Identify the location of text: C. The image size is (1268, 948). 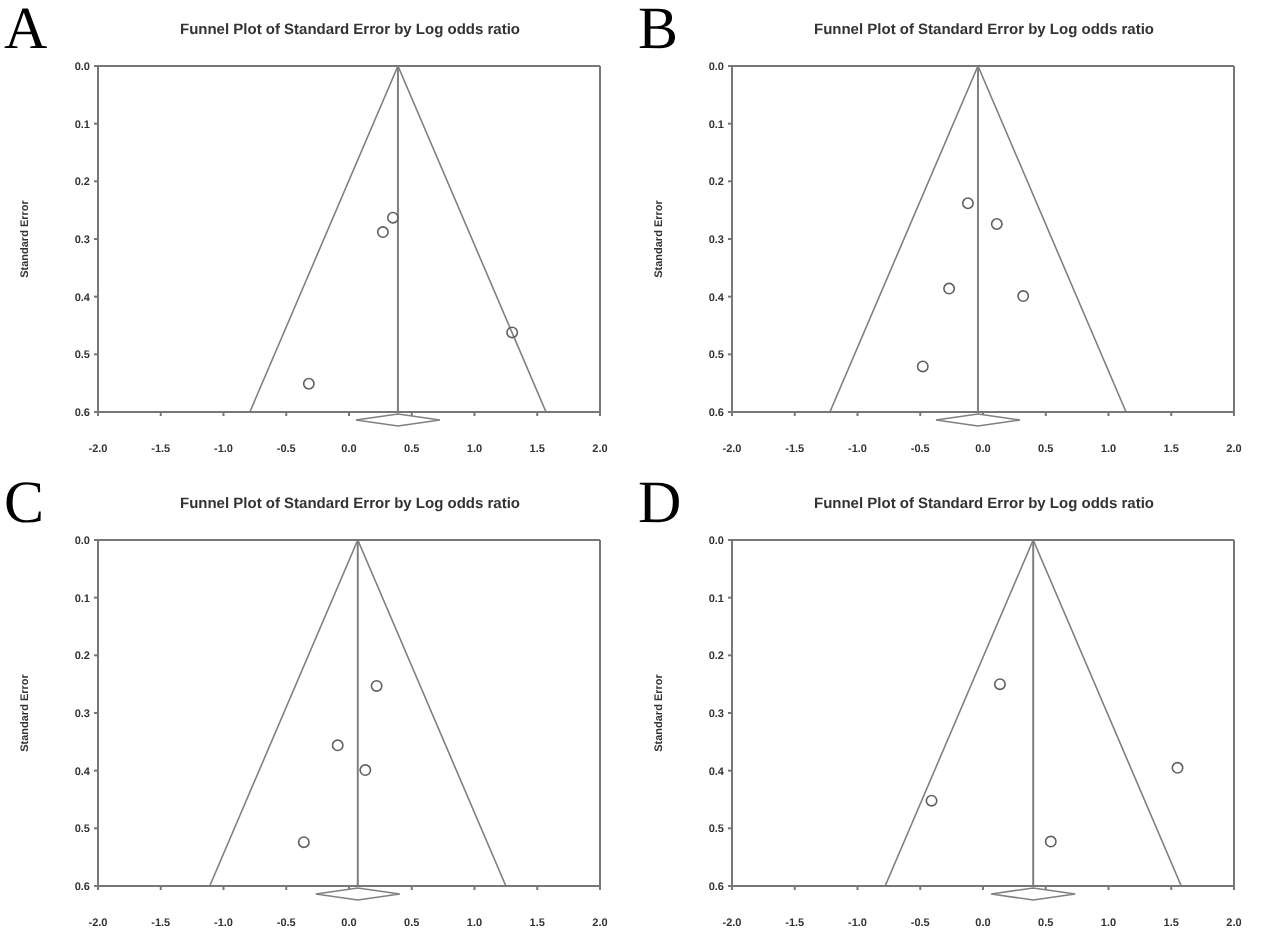
(24, 503).